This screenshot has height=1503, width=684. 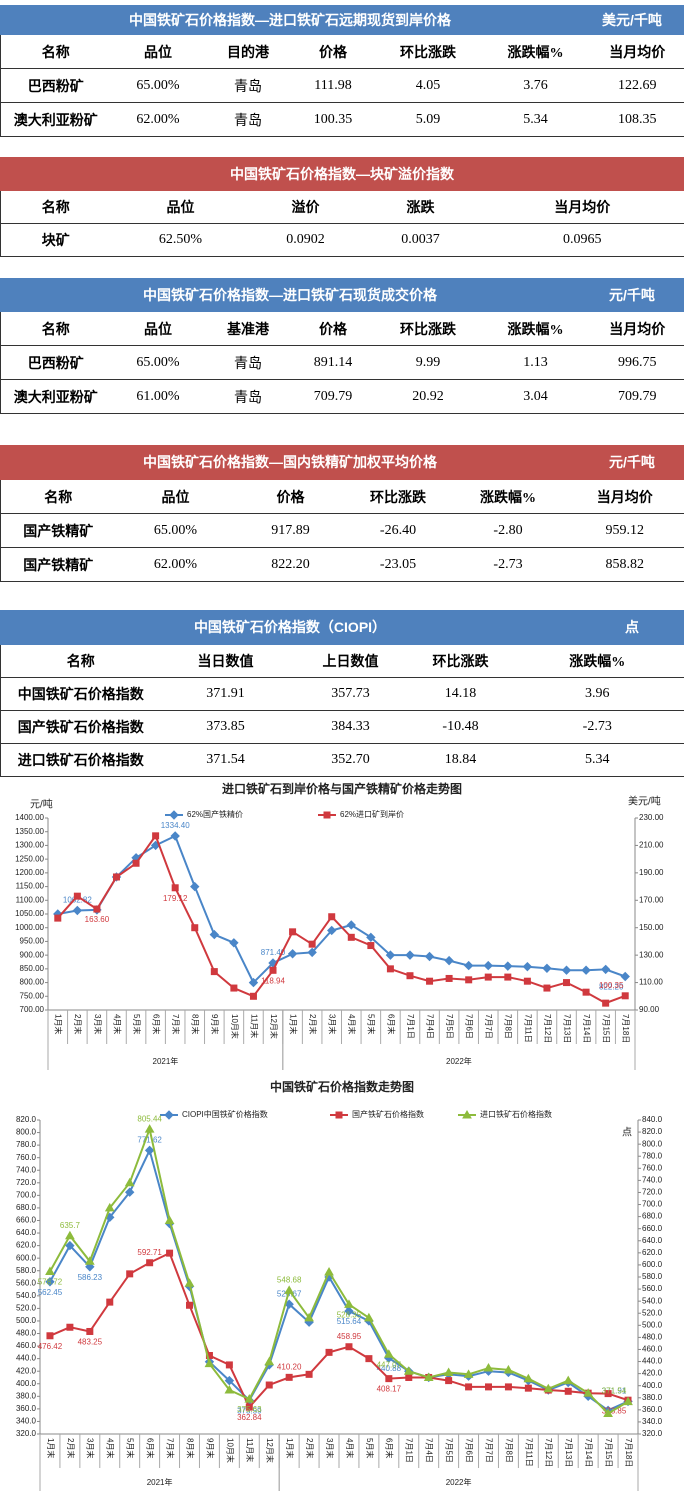 What do you see at coordinates (628, 1452) in the screenshot?
I see `x-tick-label: 7月18日` at bounding box center [628, 1452].